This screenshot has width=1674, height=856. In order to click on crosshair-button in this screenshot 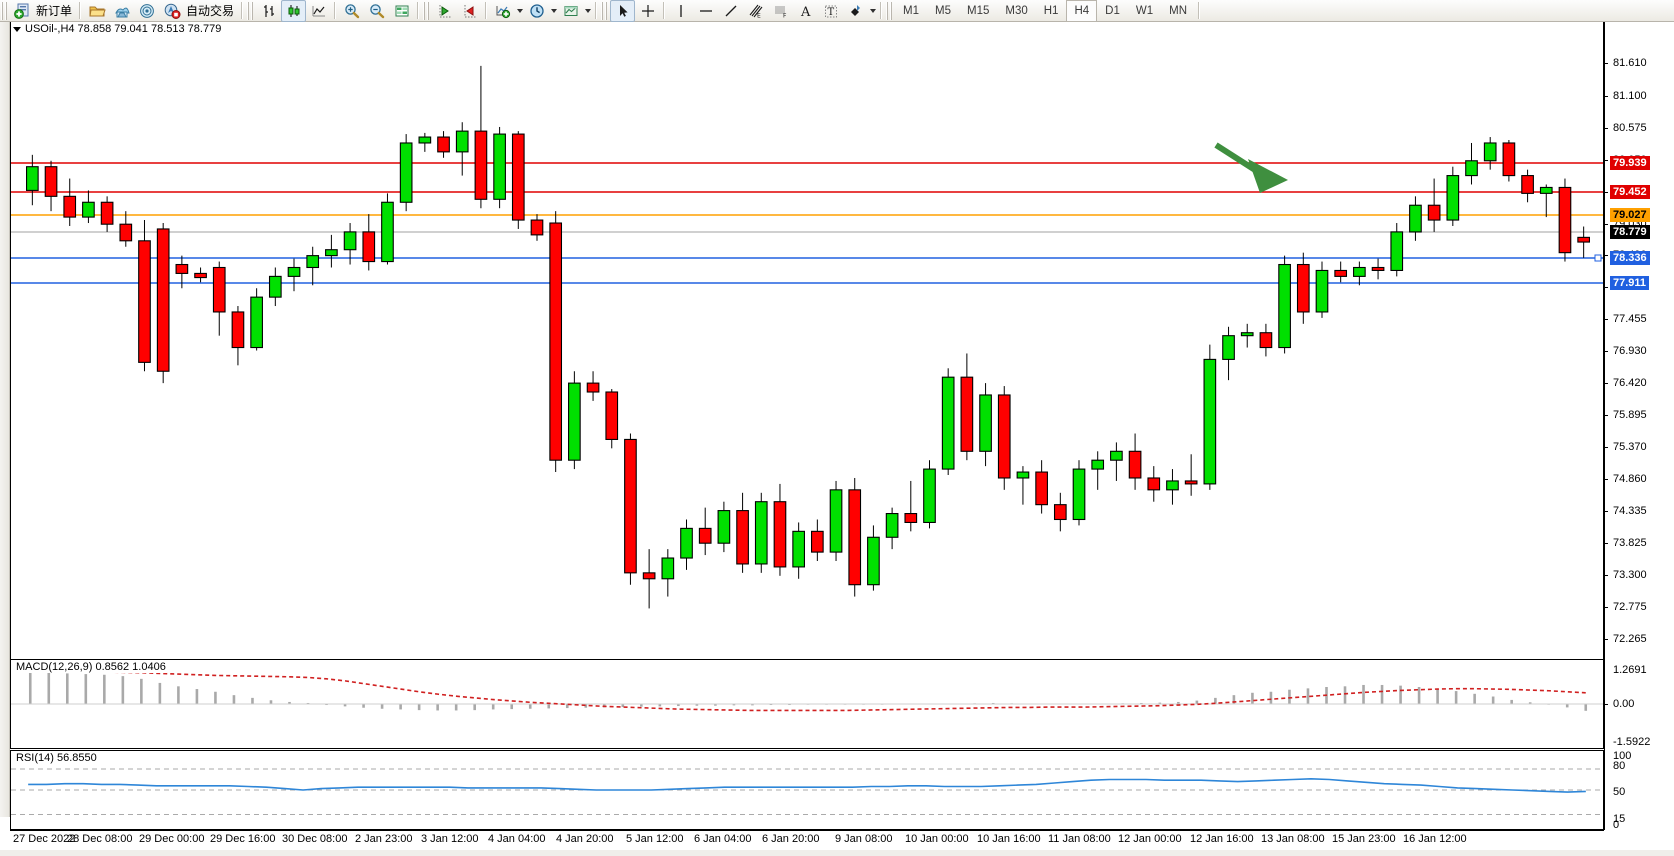, I will do `click(647, 11)`.